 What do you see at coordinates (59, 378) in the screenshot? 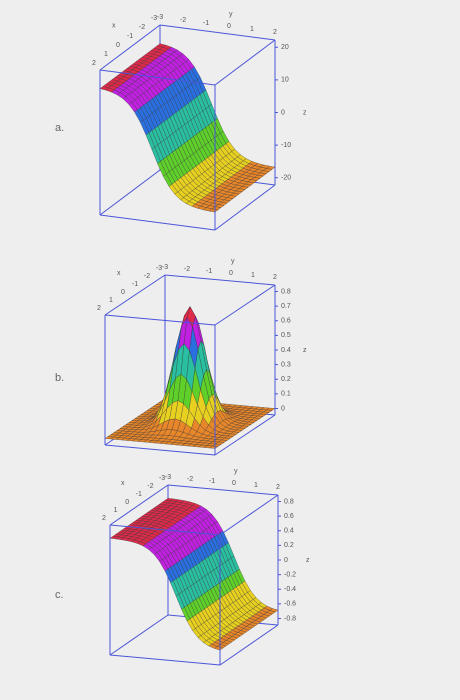
I see `panel-label: b.` at bounding box center [59, 378].